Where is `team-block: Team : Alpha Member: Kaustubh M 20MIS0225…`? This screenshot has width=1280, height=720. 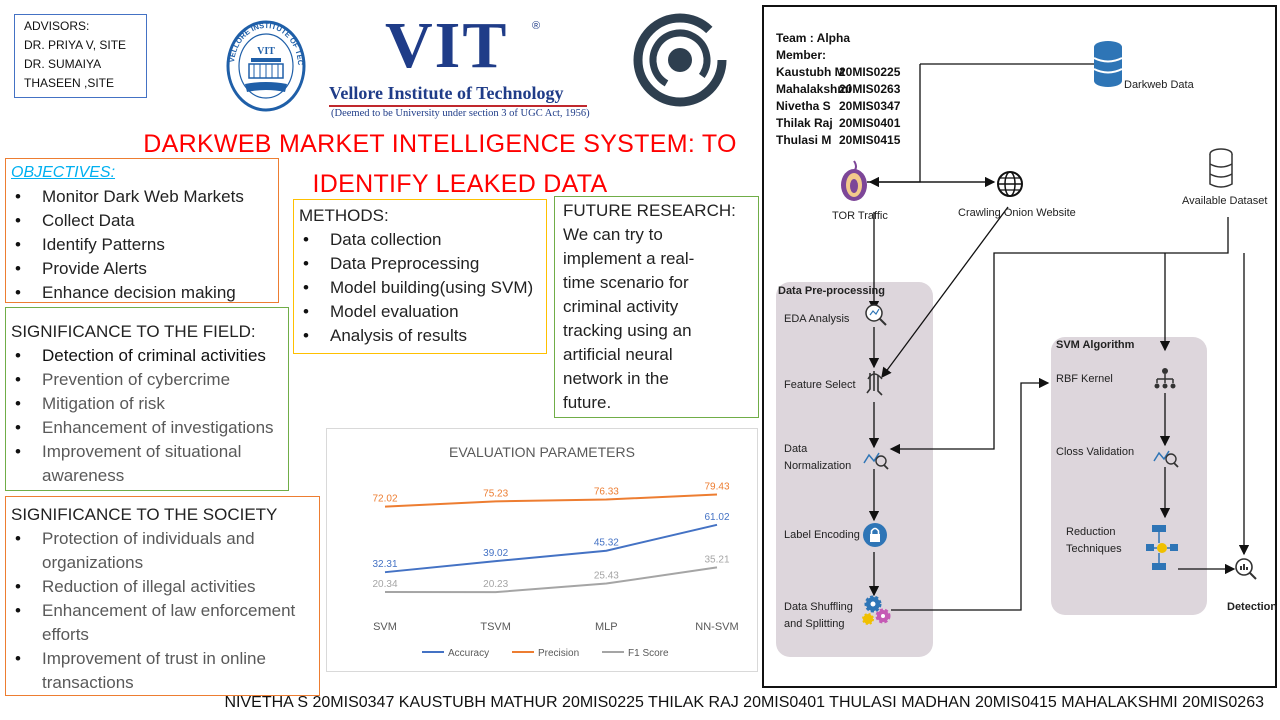
team-block: Team : Alpha Member: Kaustubh M 20MIS0225… is located at coordinates (838, 89).